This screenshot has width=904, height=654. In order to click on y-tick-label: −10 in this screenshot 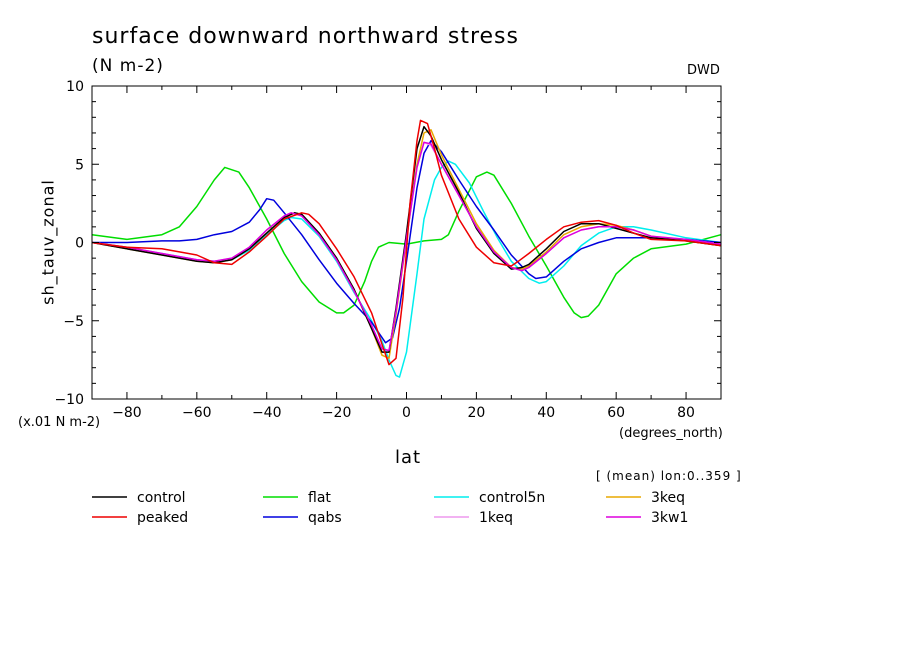, I will do `click(69, 400)`.